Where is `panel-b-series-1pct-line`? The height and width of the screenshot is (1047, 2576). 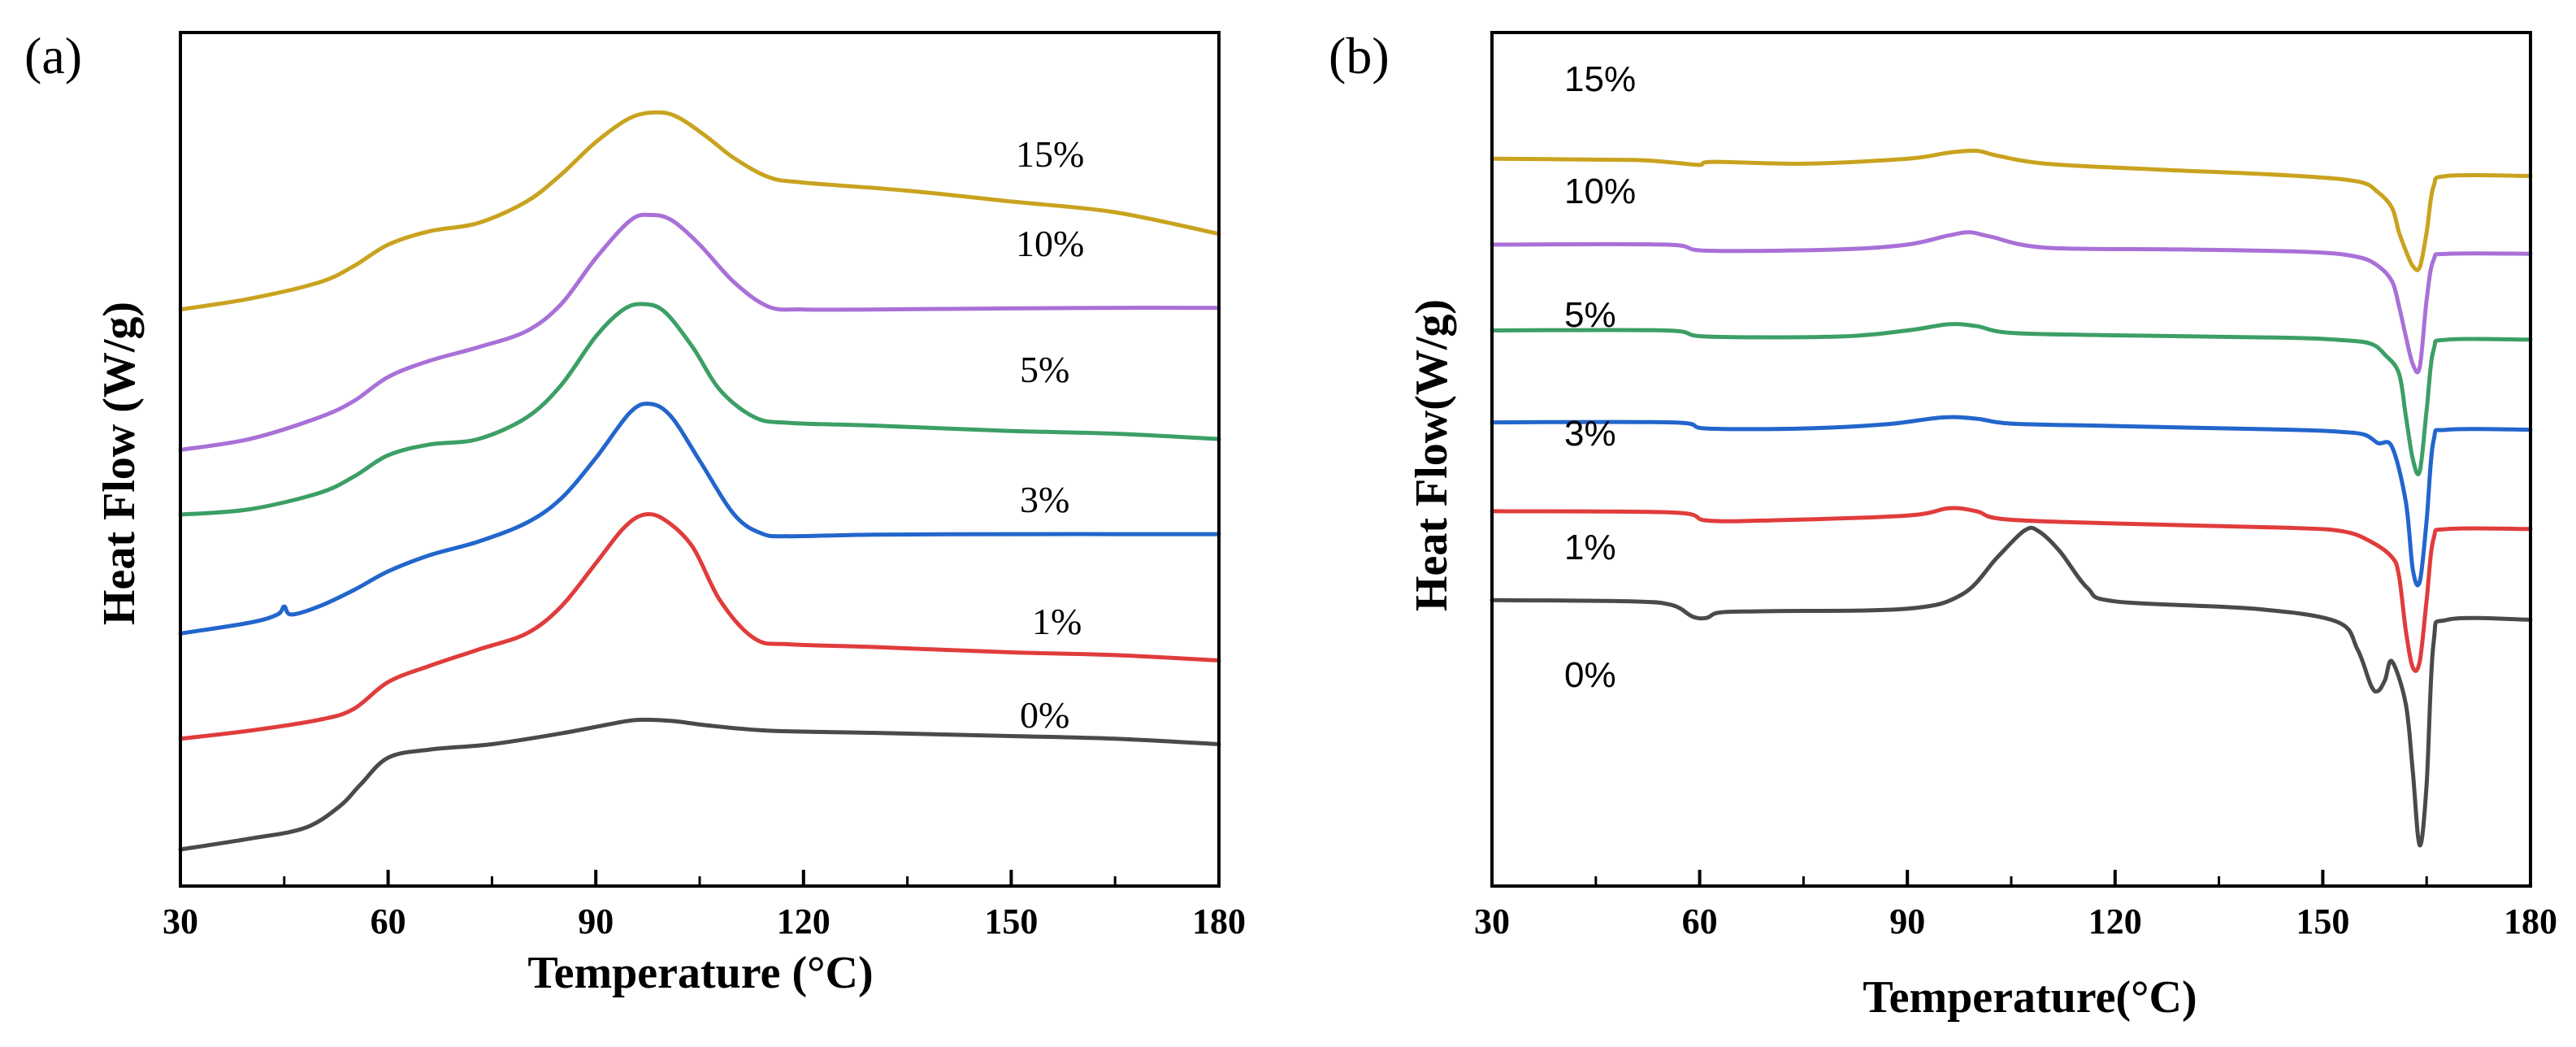 panel-b-series-1pct-line is located at coordinates (2011, 589).